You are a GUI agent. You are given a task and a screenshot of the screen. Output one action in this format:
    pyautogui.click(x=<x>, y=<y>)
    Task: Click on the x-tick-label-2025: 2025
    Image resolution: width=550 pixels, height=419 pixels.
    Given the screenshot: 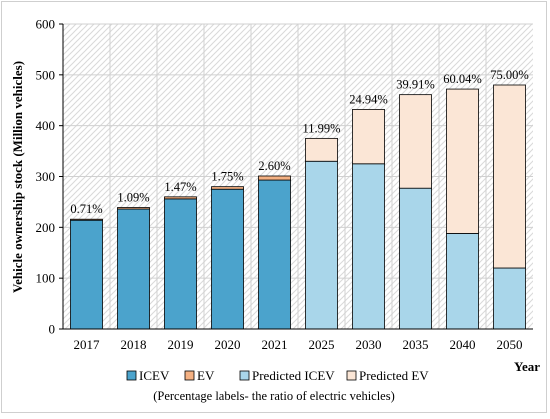 What is the action you would take?
    pyautogui.click(x=322, y=344)
    